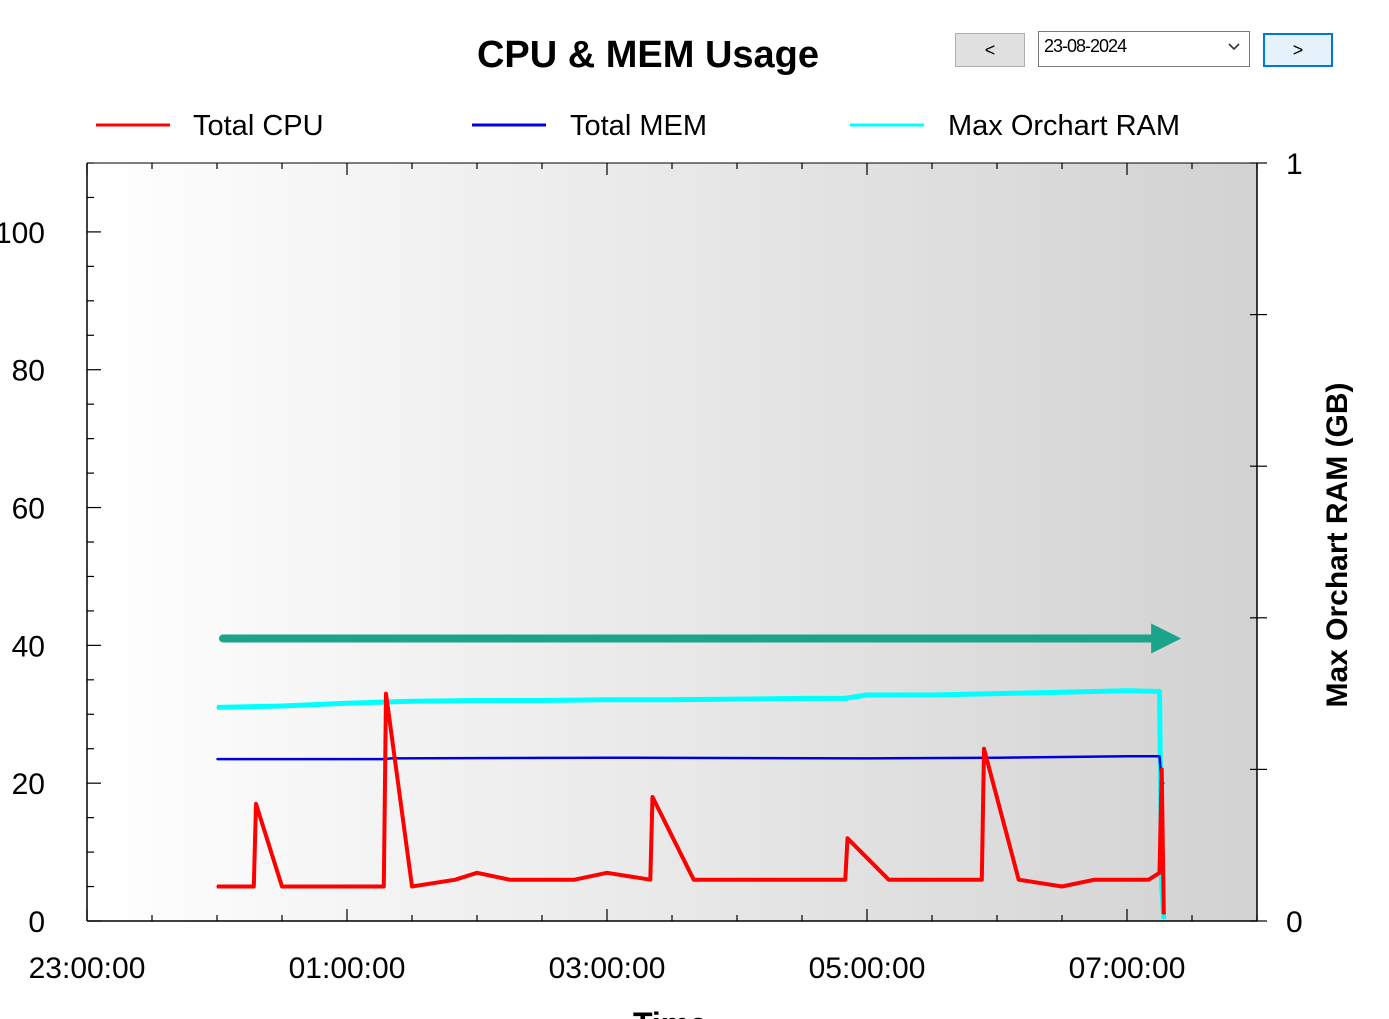 The image size is (1389, 1019). Describe the element at coordinates (1337, 544) in the screenshot. I see `y-axis-right-label: Max Orchart RAM (GB)` at that location.